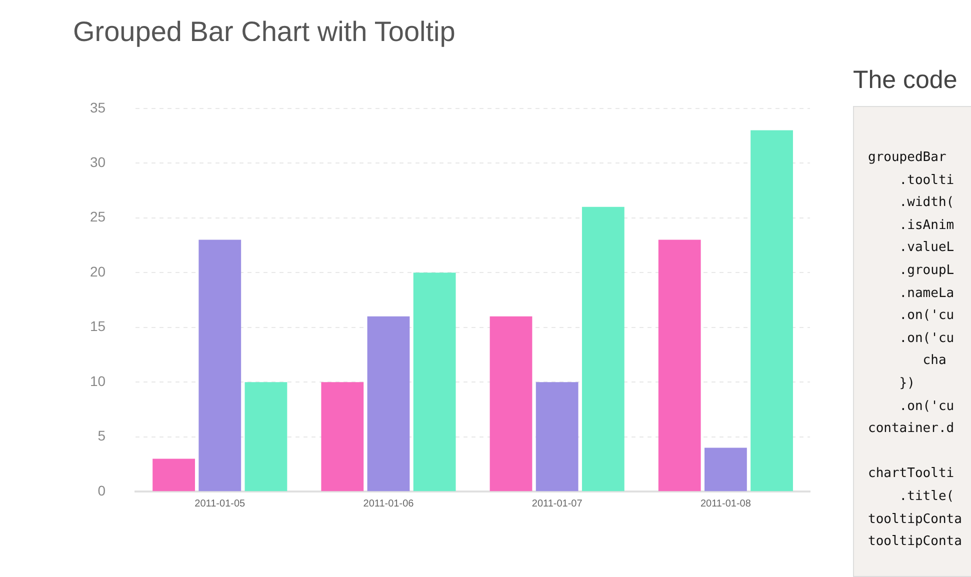  I want to click on text: container.d, so click(912, 429).